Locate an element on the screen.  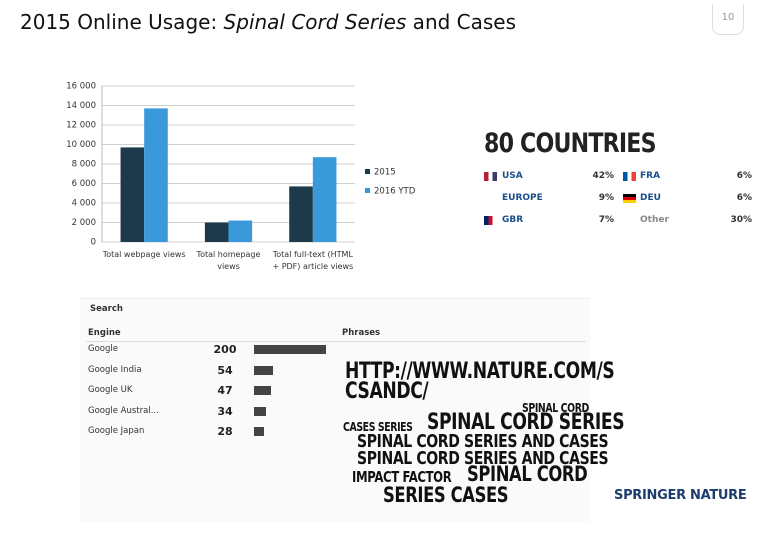
country-name: FRA is located at coordinates (650, 176).